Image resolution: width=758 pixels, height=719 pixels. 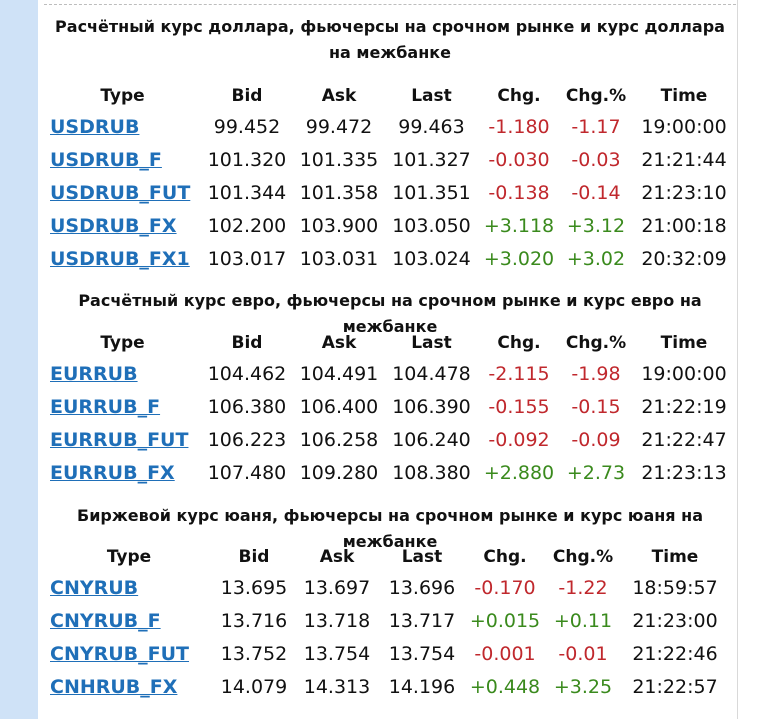 What do you see at coordinates (254, 686) in the screenshot?
I see `bid-cell: 14.079` at bounding box center [254, 686].